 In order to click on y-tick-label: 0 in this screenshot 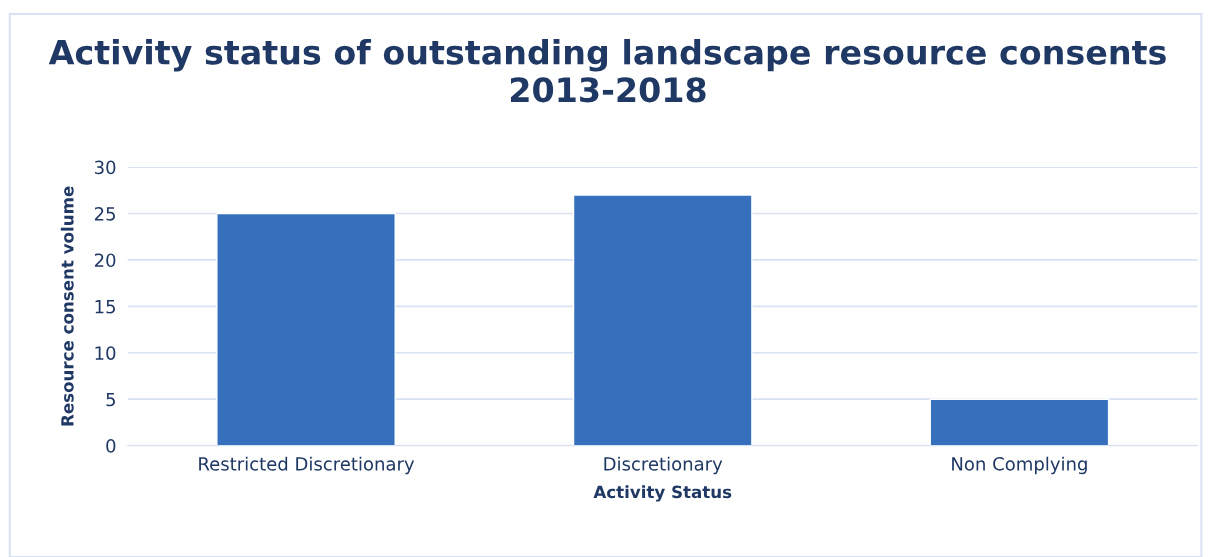, I will do `click(111, 446)`.